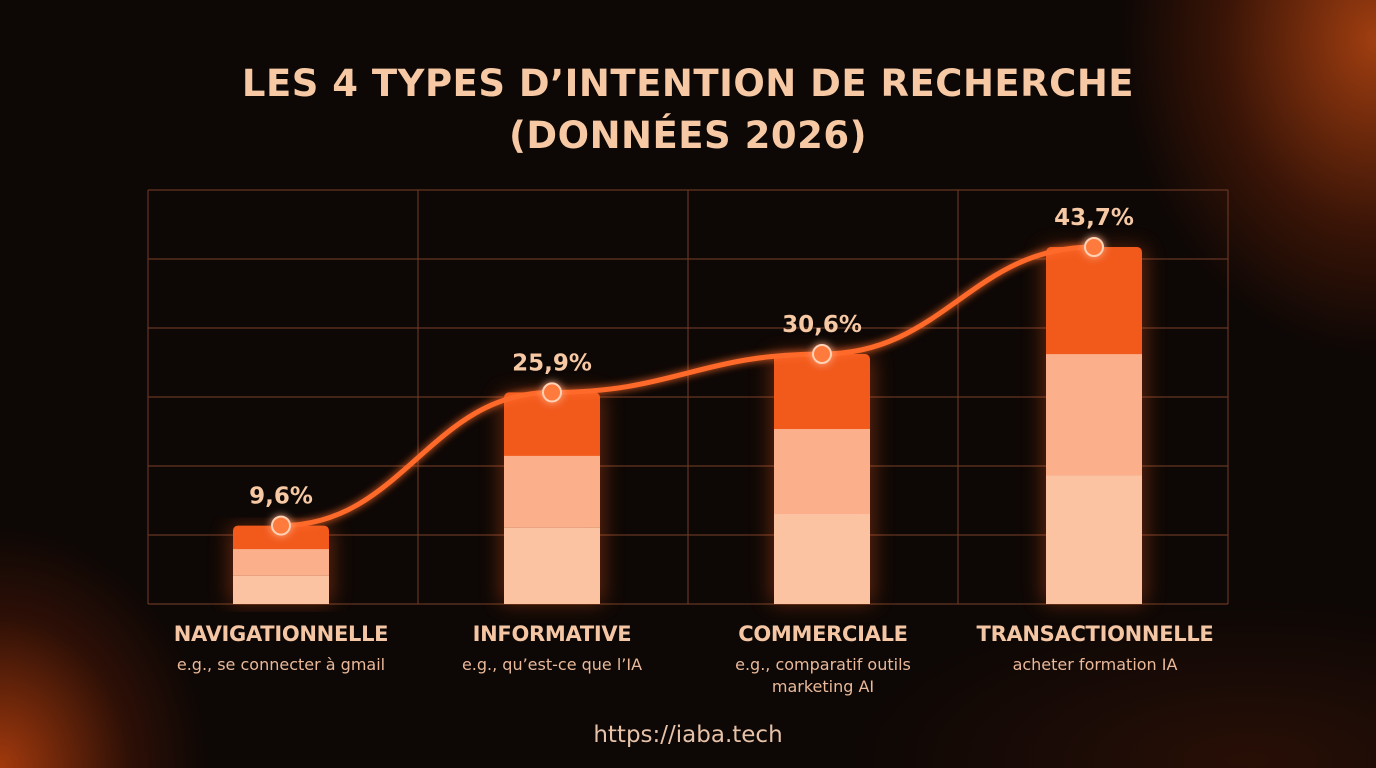 Image resolution: width=1376 pixels, height=768 pixels. I want to click on category-transactionnelle: TRANSACTIONNELLE acheter formation IA, so click(1095, 649).